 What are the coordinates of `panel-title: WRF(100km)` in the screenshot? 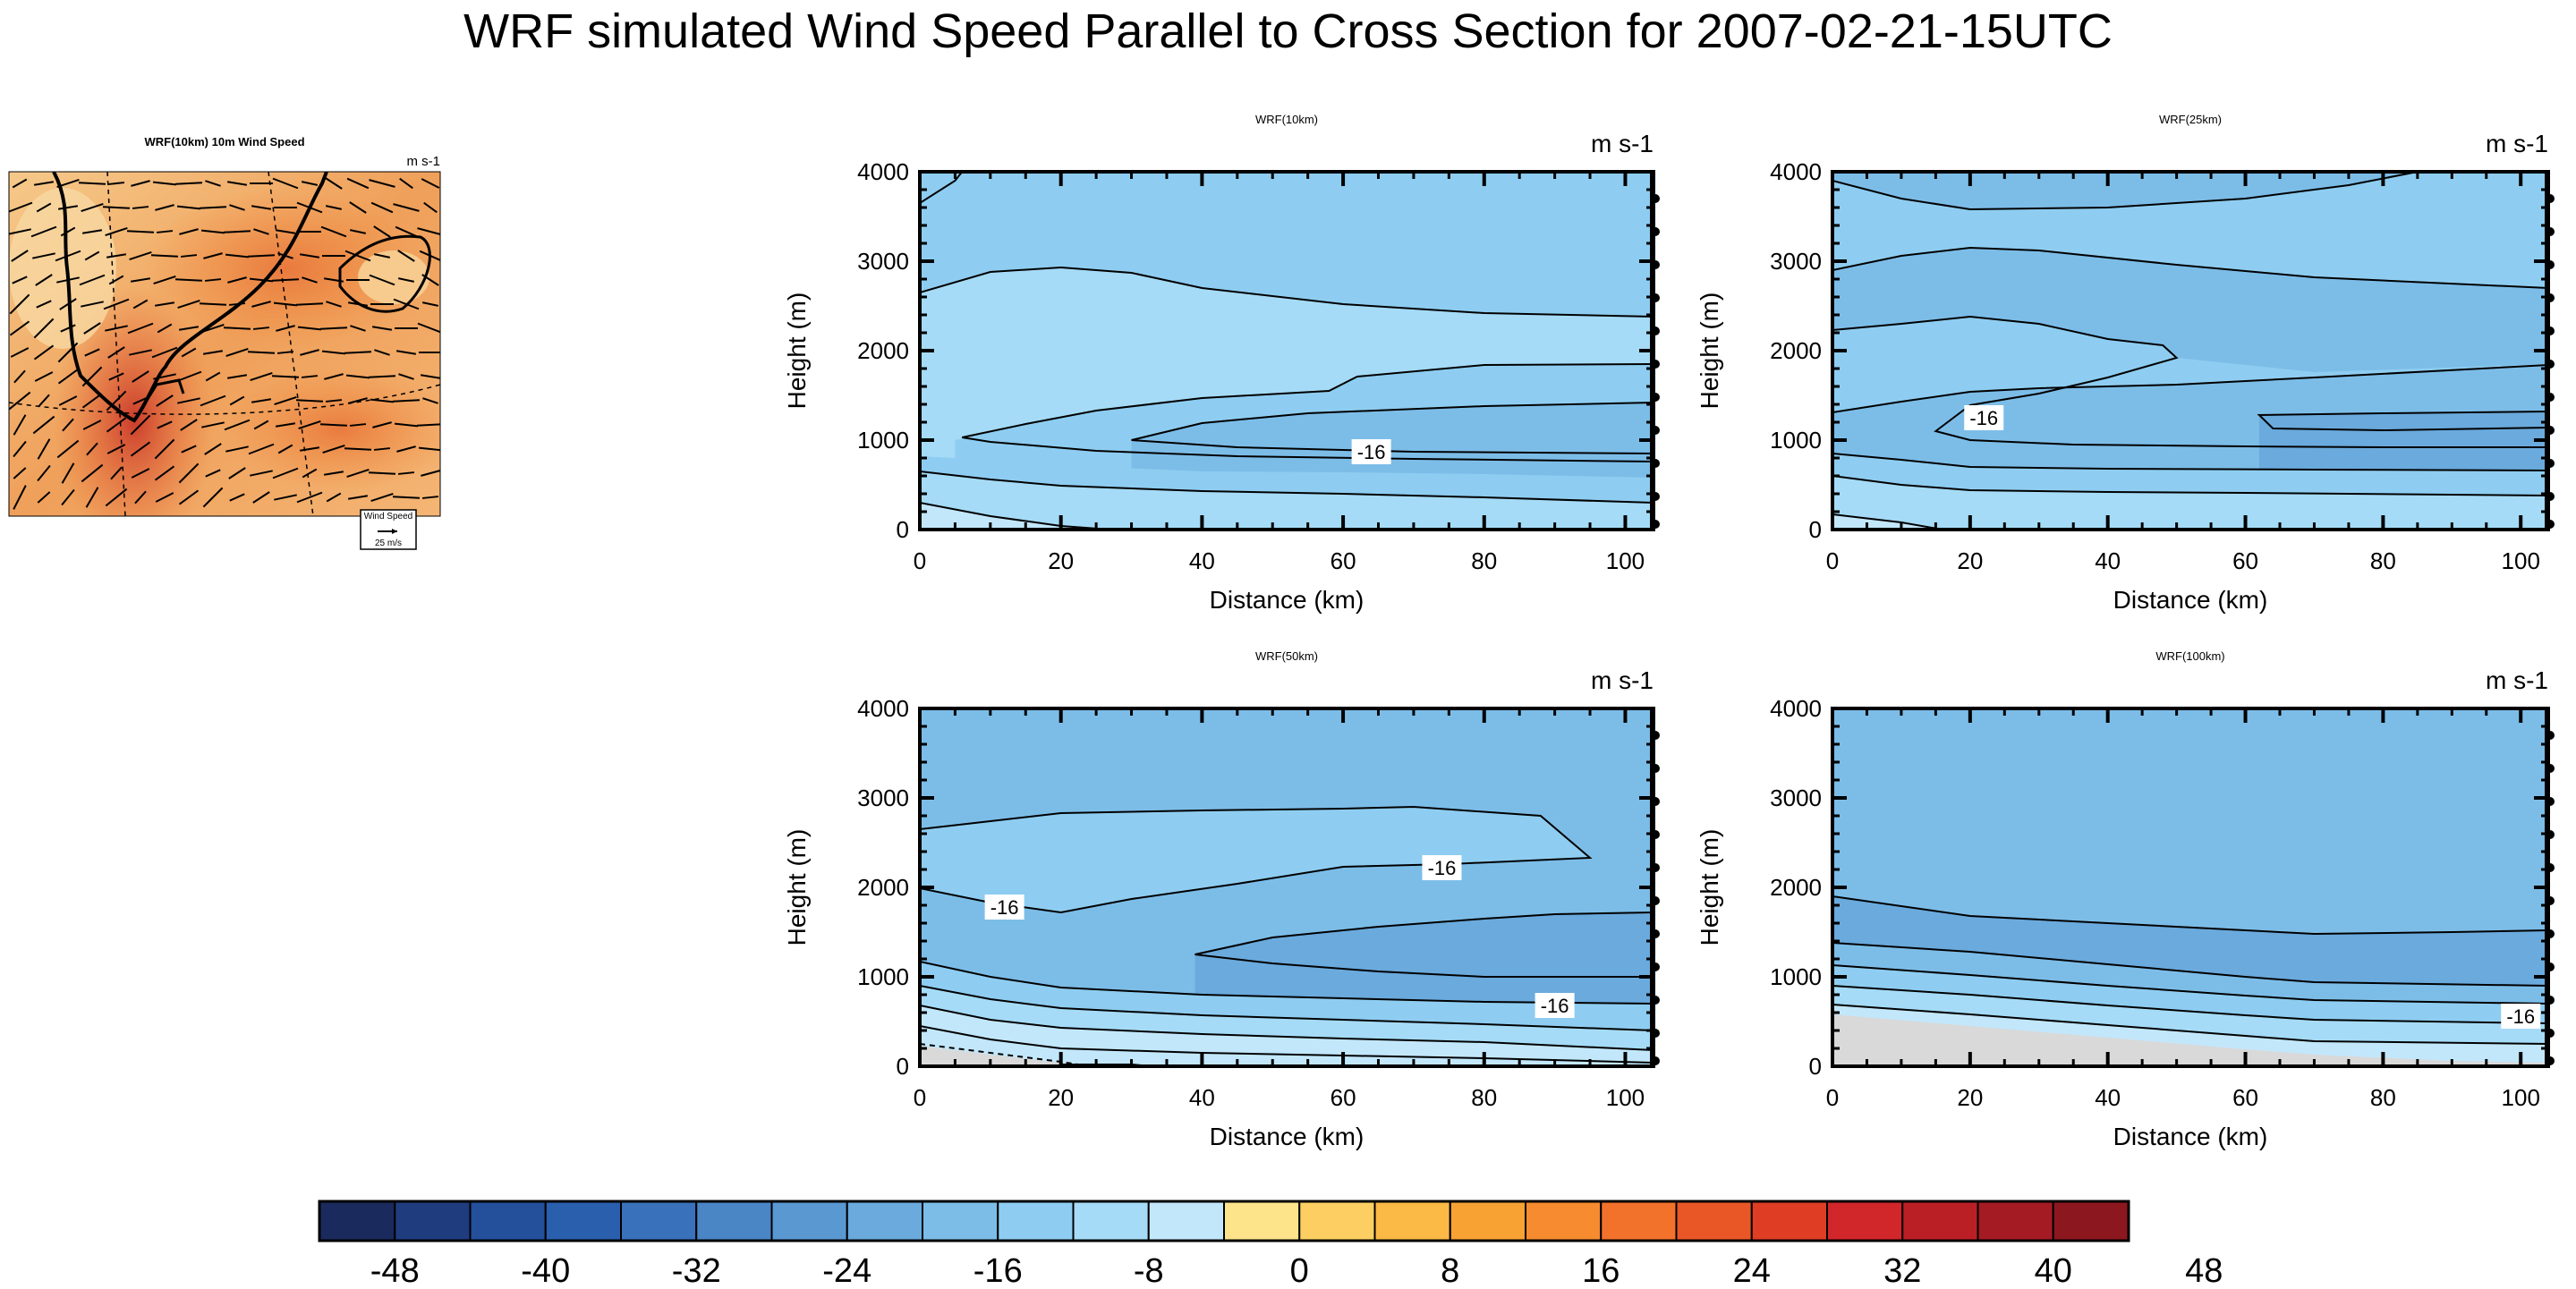 It's located at (2189, 656).